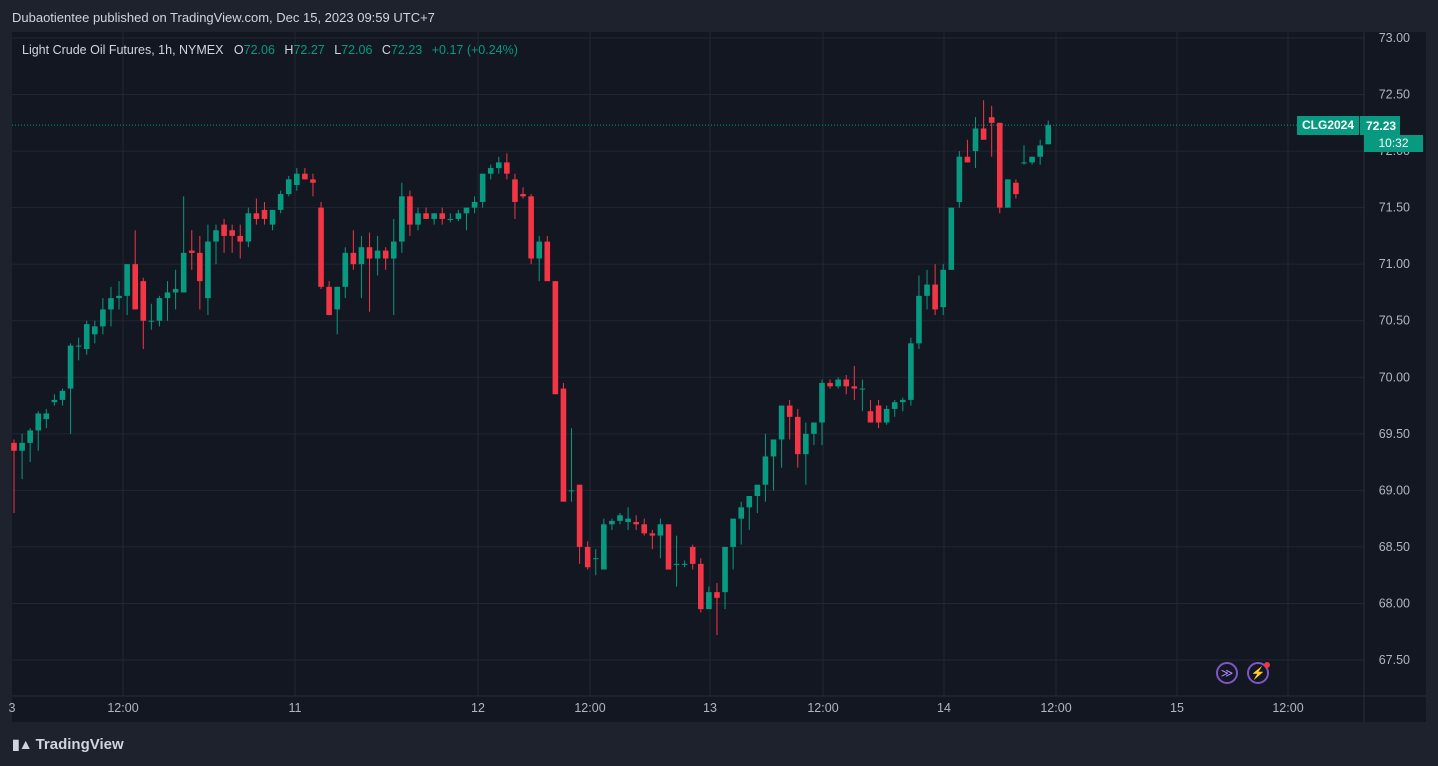 The image size is (1438, 766). Describe the element at coordinates (1227, 673) in the screenshot. I see `replay-icon: ≫` at that location.